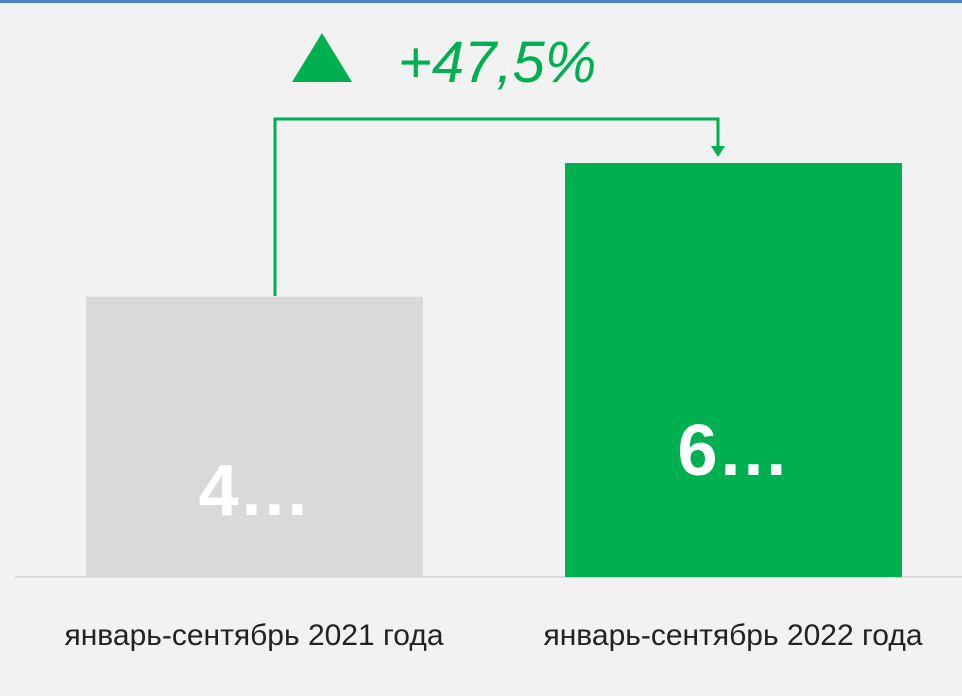 Image resolution: width=962 pixels, height=696 pixels. I want to click on x-tick-label: январь-сентябрь 2022 года, so click(733, 635).